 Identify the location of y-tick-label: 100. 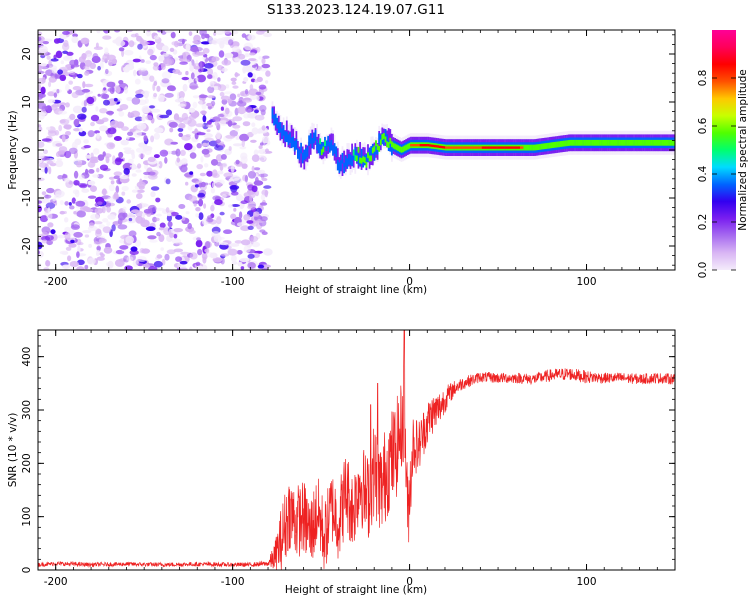
(27, 517).